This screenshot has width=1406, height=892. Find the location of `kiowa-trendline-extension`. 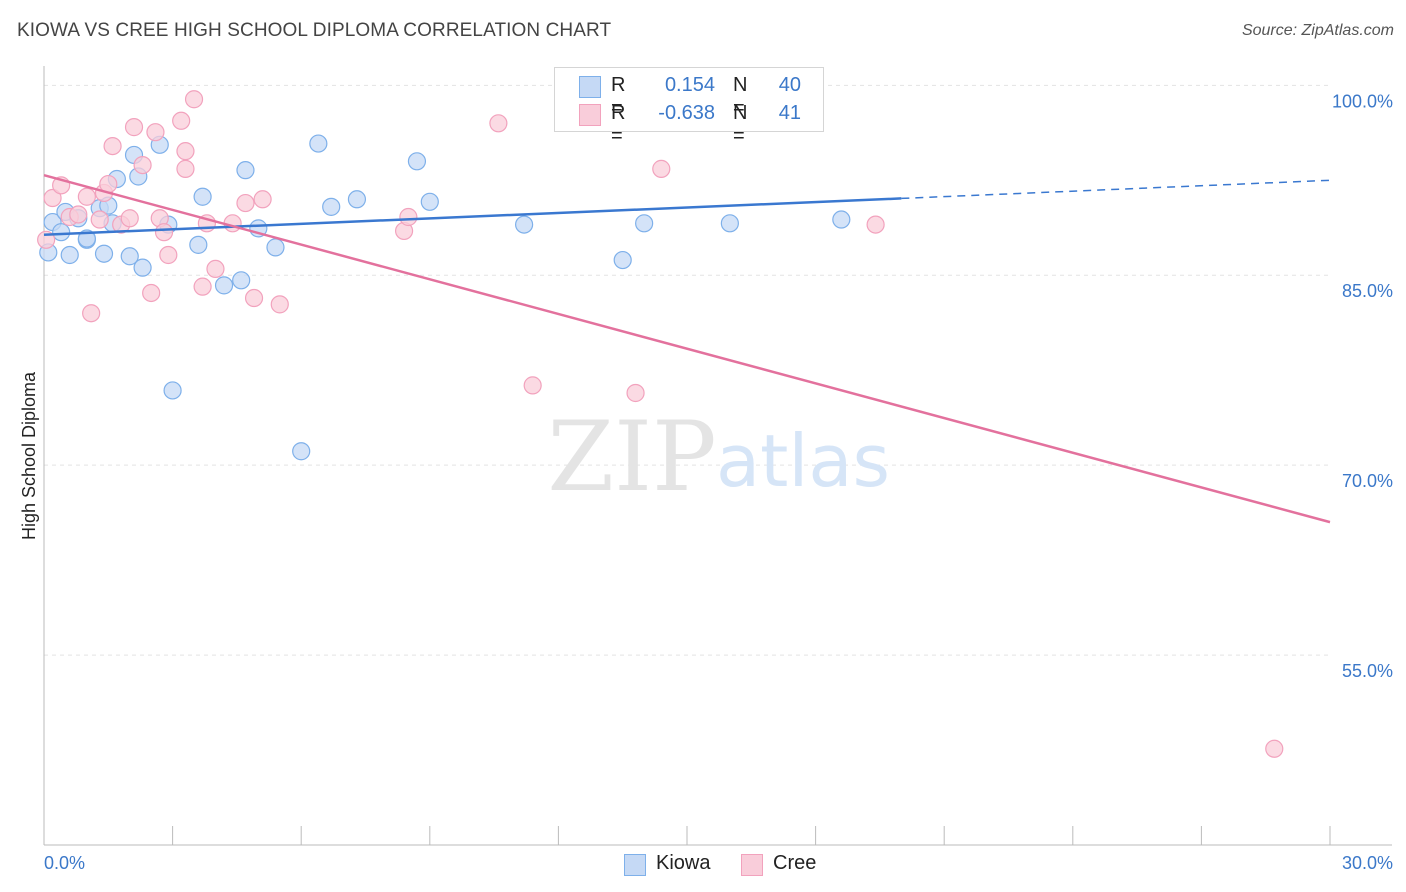

kiowa-trendline-extension is located at coordinates (1116, 189).